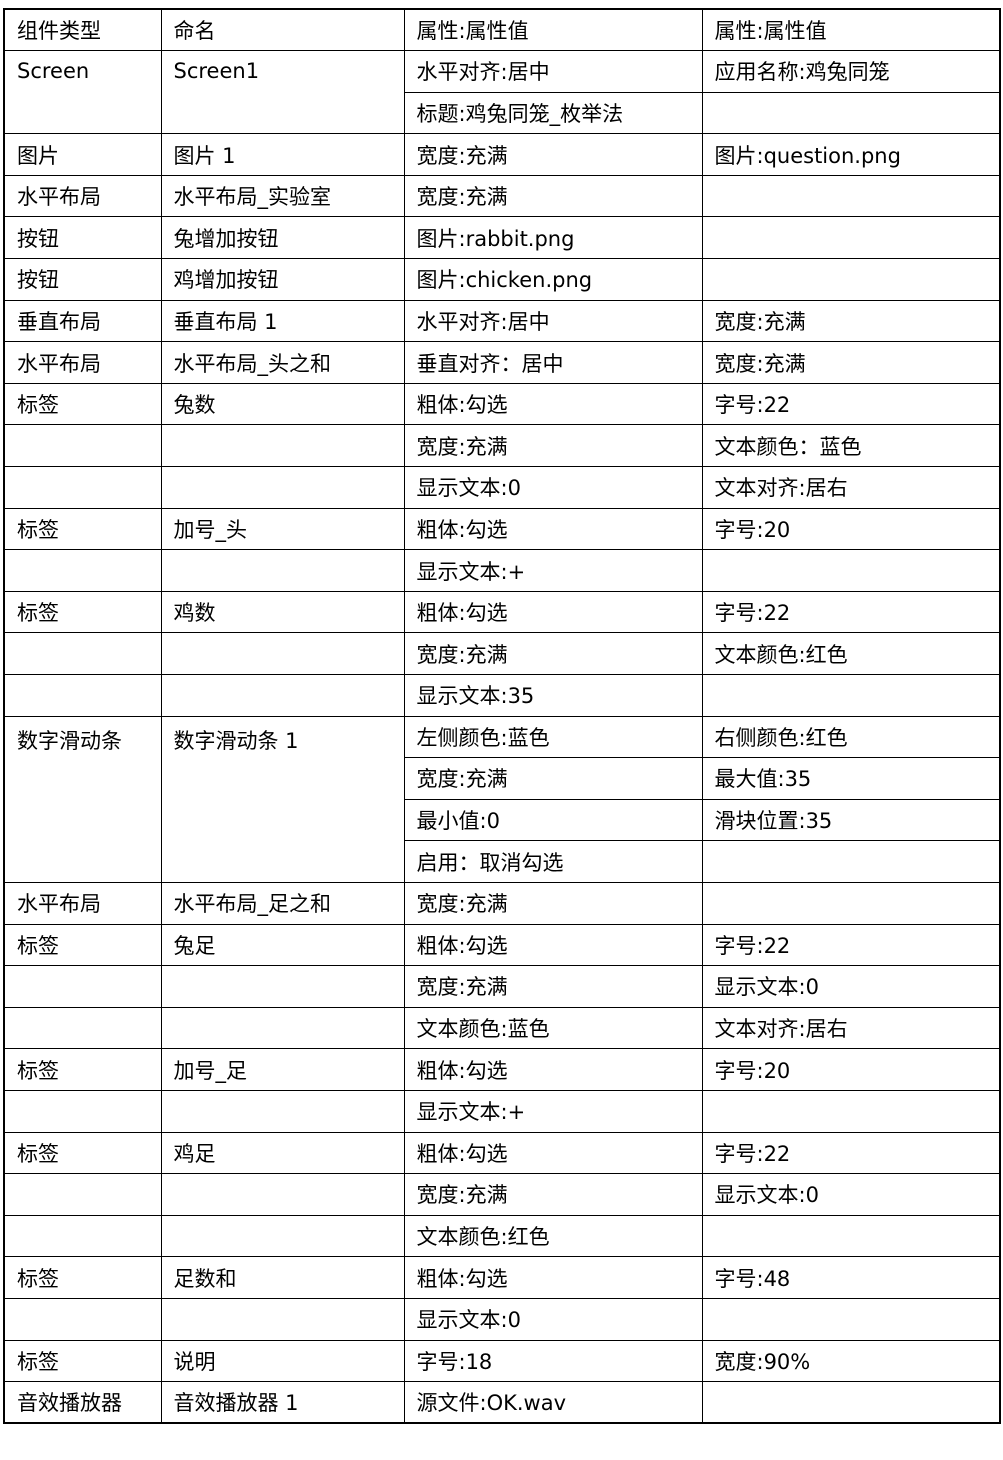 This screenshot has height=1460, width=1003. I want to click on table-row: 按钮 兔增加按钮 图片:rabbit.png, so click(502, 238).